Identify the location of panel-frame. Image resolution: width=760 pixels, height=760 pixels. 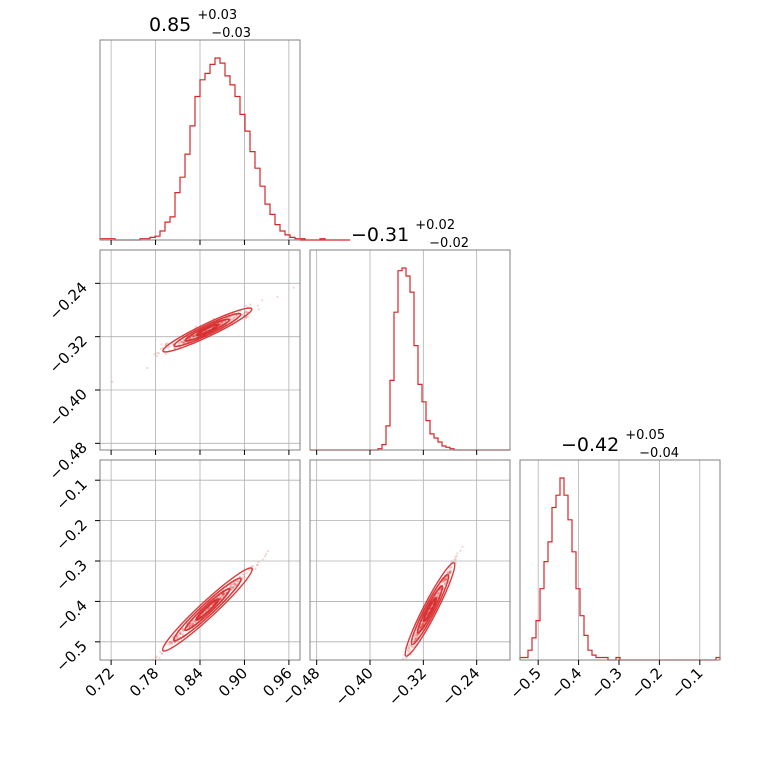
(410, 560).